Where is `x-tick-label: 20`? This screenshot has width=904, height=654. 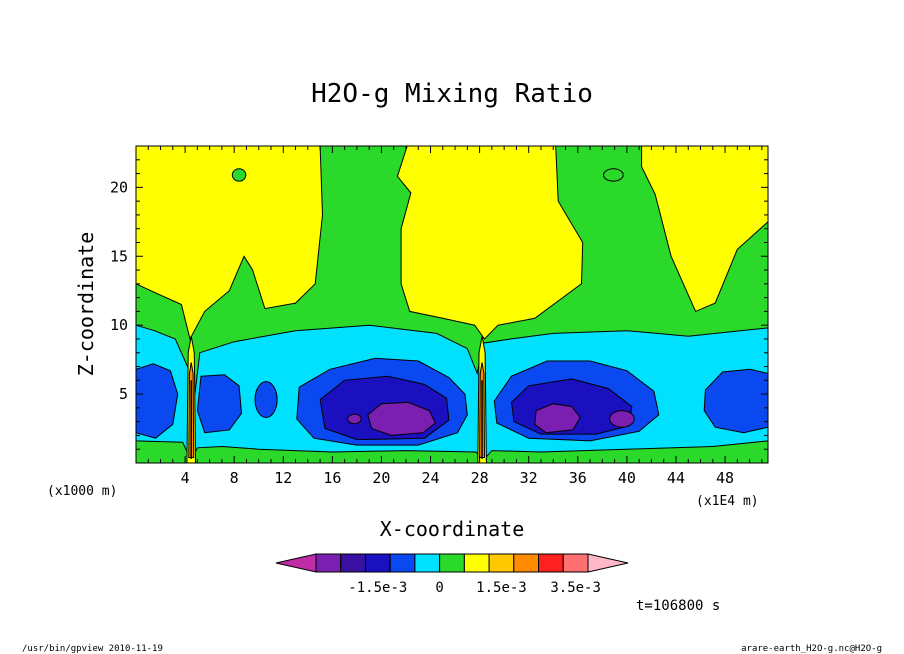
x-tick-label: 20 is located at coordinates (381, 478).